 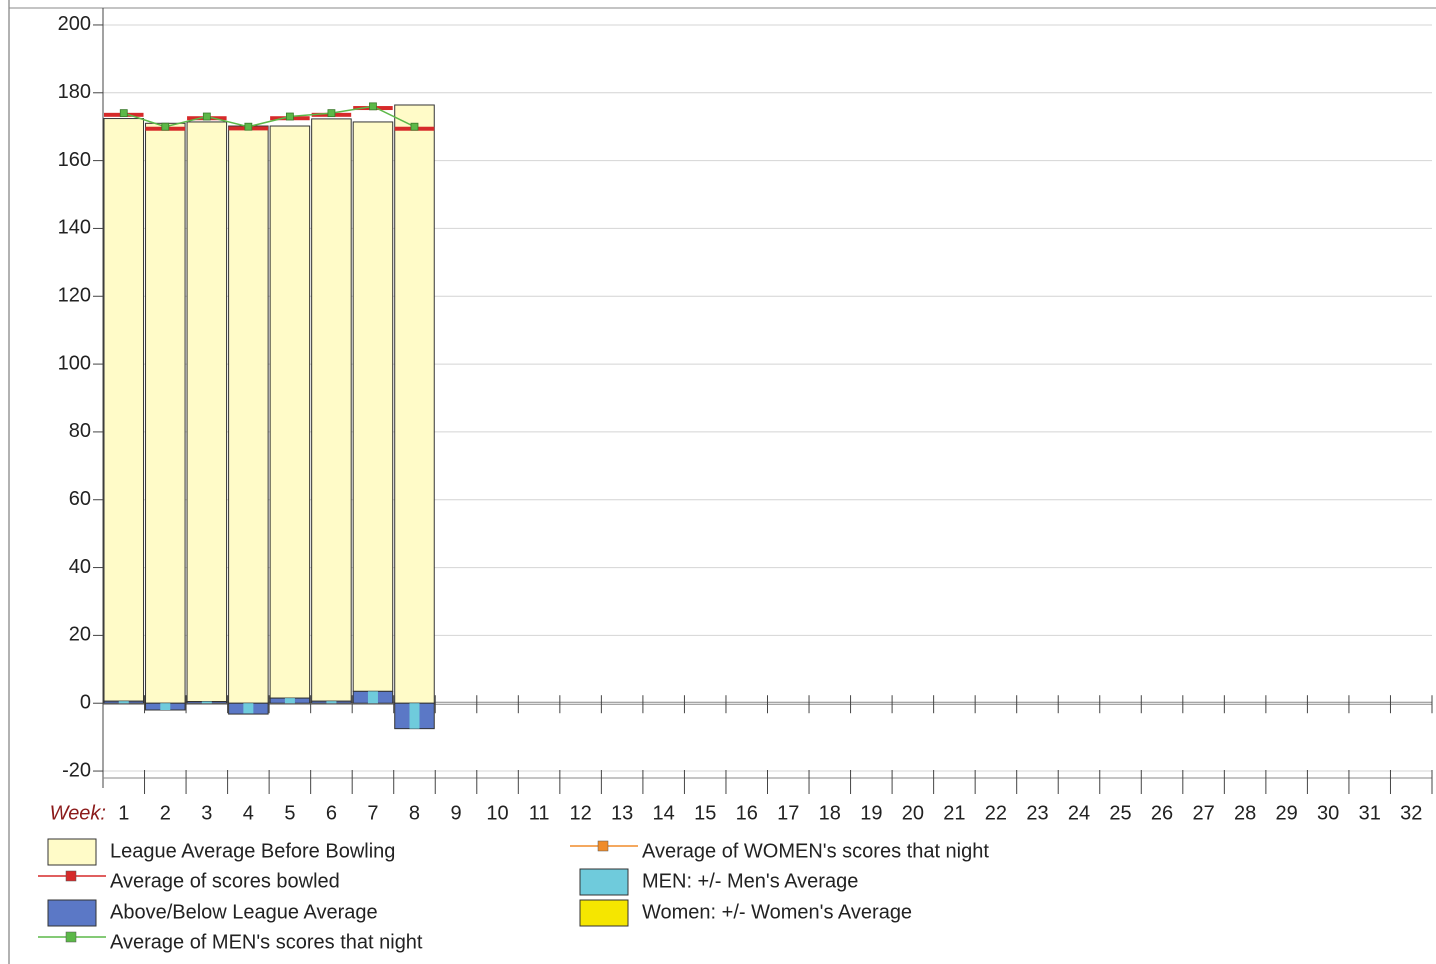 I want to click on x-tick-label: 23, so click(x=1037, y=813).